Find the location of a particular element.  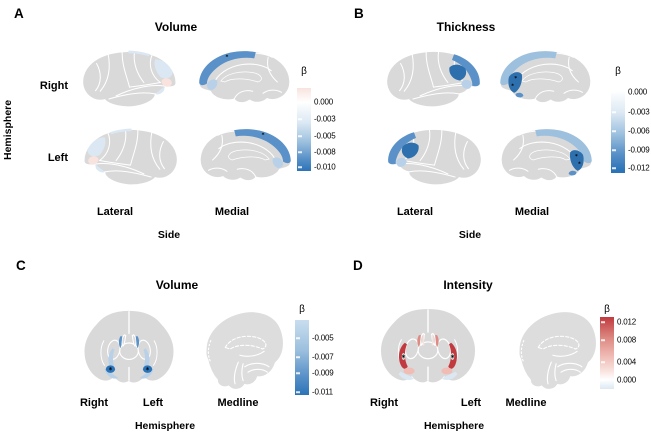

colorbar-D-tick: 0.004 is located at coordinates (627, 362).